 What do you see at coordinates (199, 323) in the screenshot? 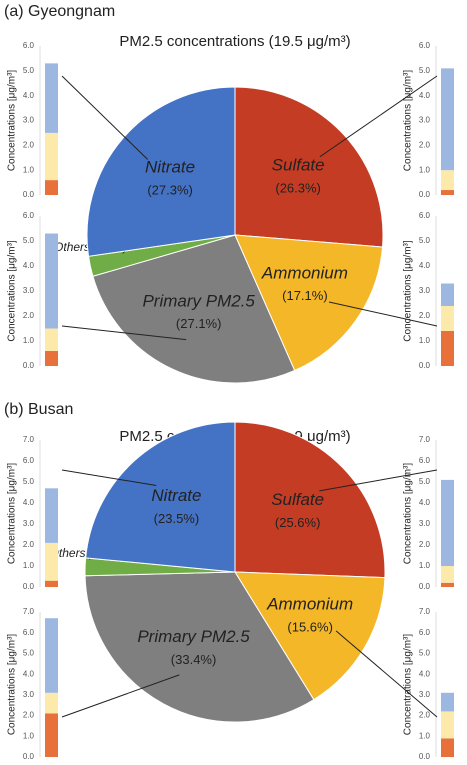
I see `slice-value: (27.1%)` at bounding box center [199, 323].